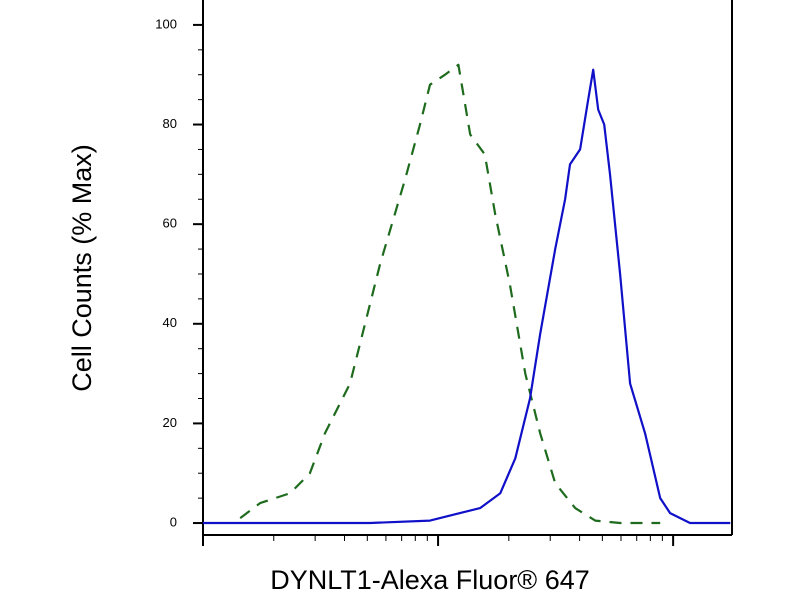 This screenshot has height=600, width=800. Describe the element at coordinates (170, 223) in the screenshot. I see `y-tick-label: 60` at that location.